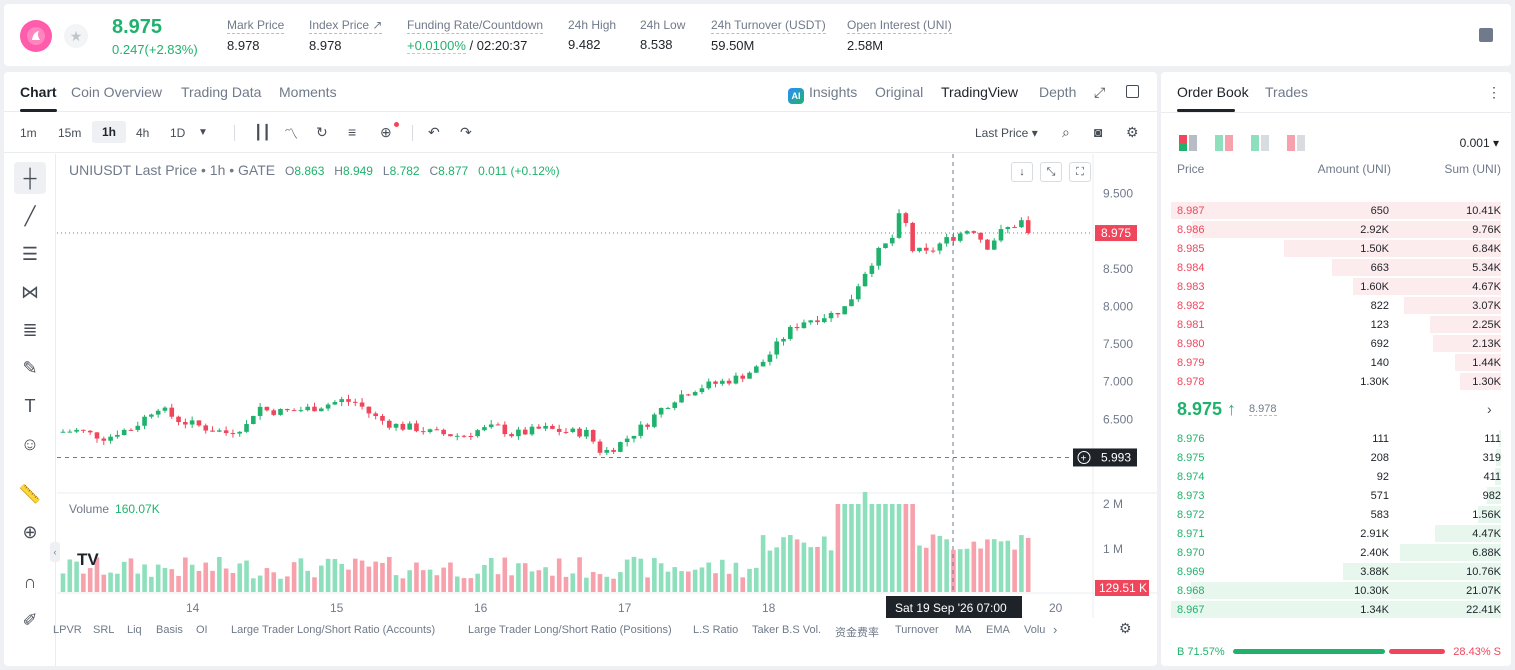 Image resolution: width=1515 pixels, height=670 pixels. Describe the element at coordinates (1336, 552) in the screenshot. I see `bid-row: 8.970 2.40K 6.88K` at that location.